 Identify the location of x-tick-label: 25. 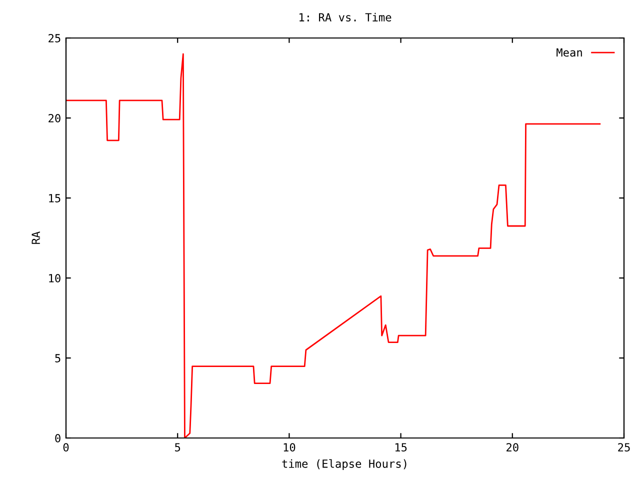
(624, 447).